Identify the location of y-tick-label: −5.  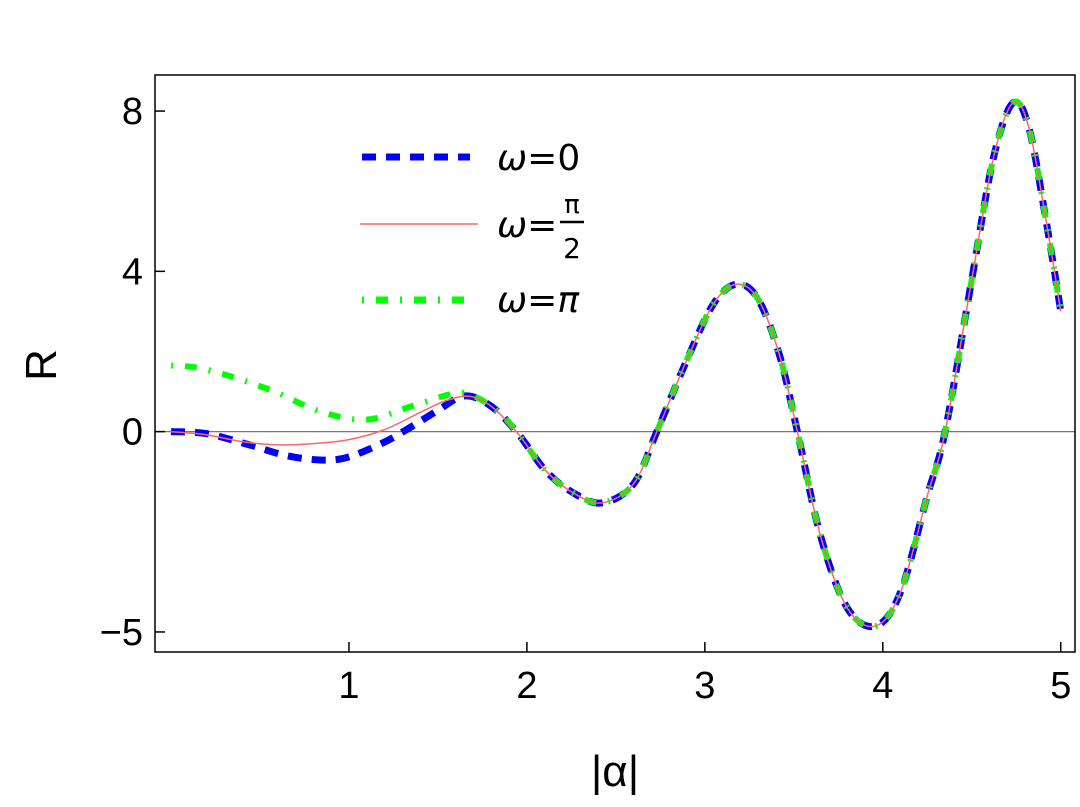
(121, 633).